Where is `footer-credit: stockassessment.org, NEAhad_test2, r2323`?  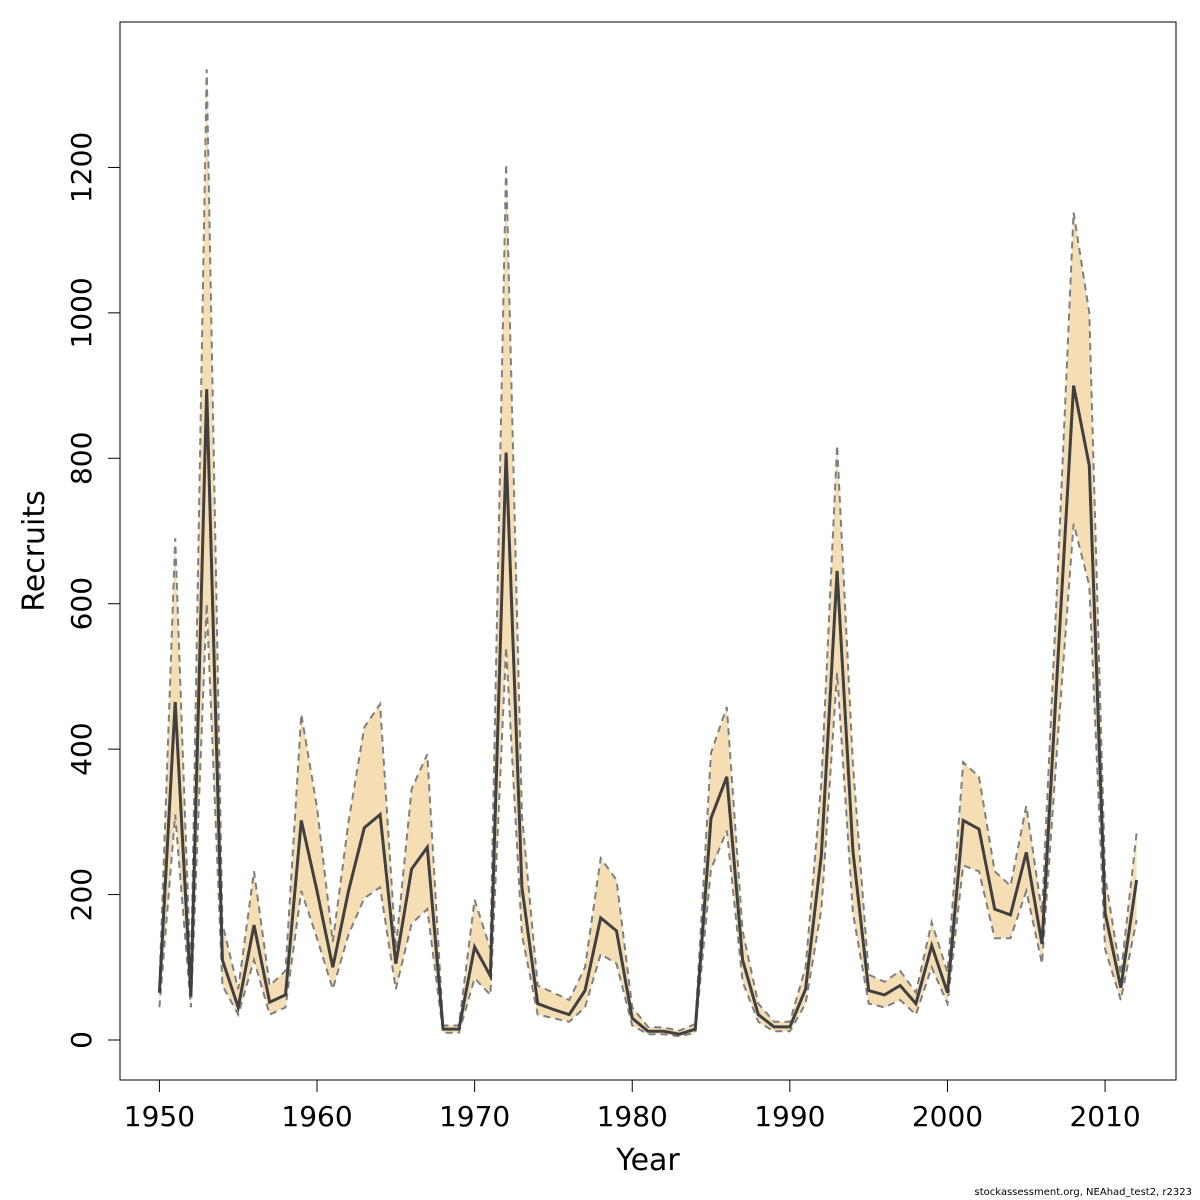
footer-credit: stockassessment.org, NEAhad_test2, r2323 is located at coordinates (1083, 1192).